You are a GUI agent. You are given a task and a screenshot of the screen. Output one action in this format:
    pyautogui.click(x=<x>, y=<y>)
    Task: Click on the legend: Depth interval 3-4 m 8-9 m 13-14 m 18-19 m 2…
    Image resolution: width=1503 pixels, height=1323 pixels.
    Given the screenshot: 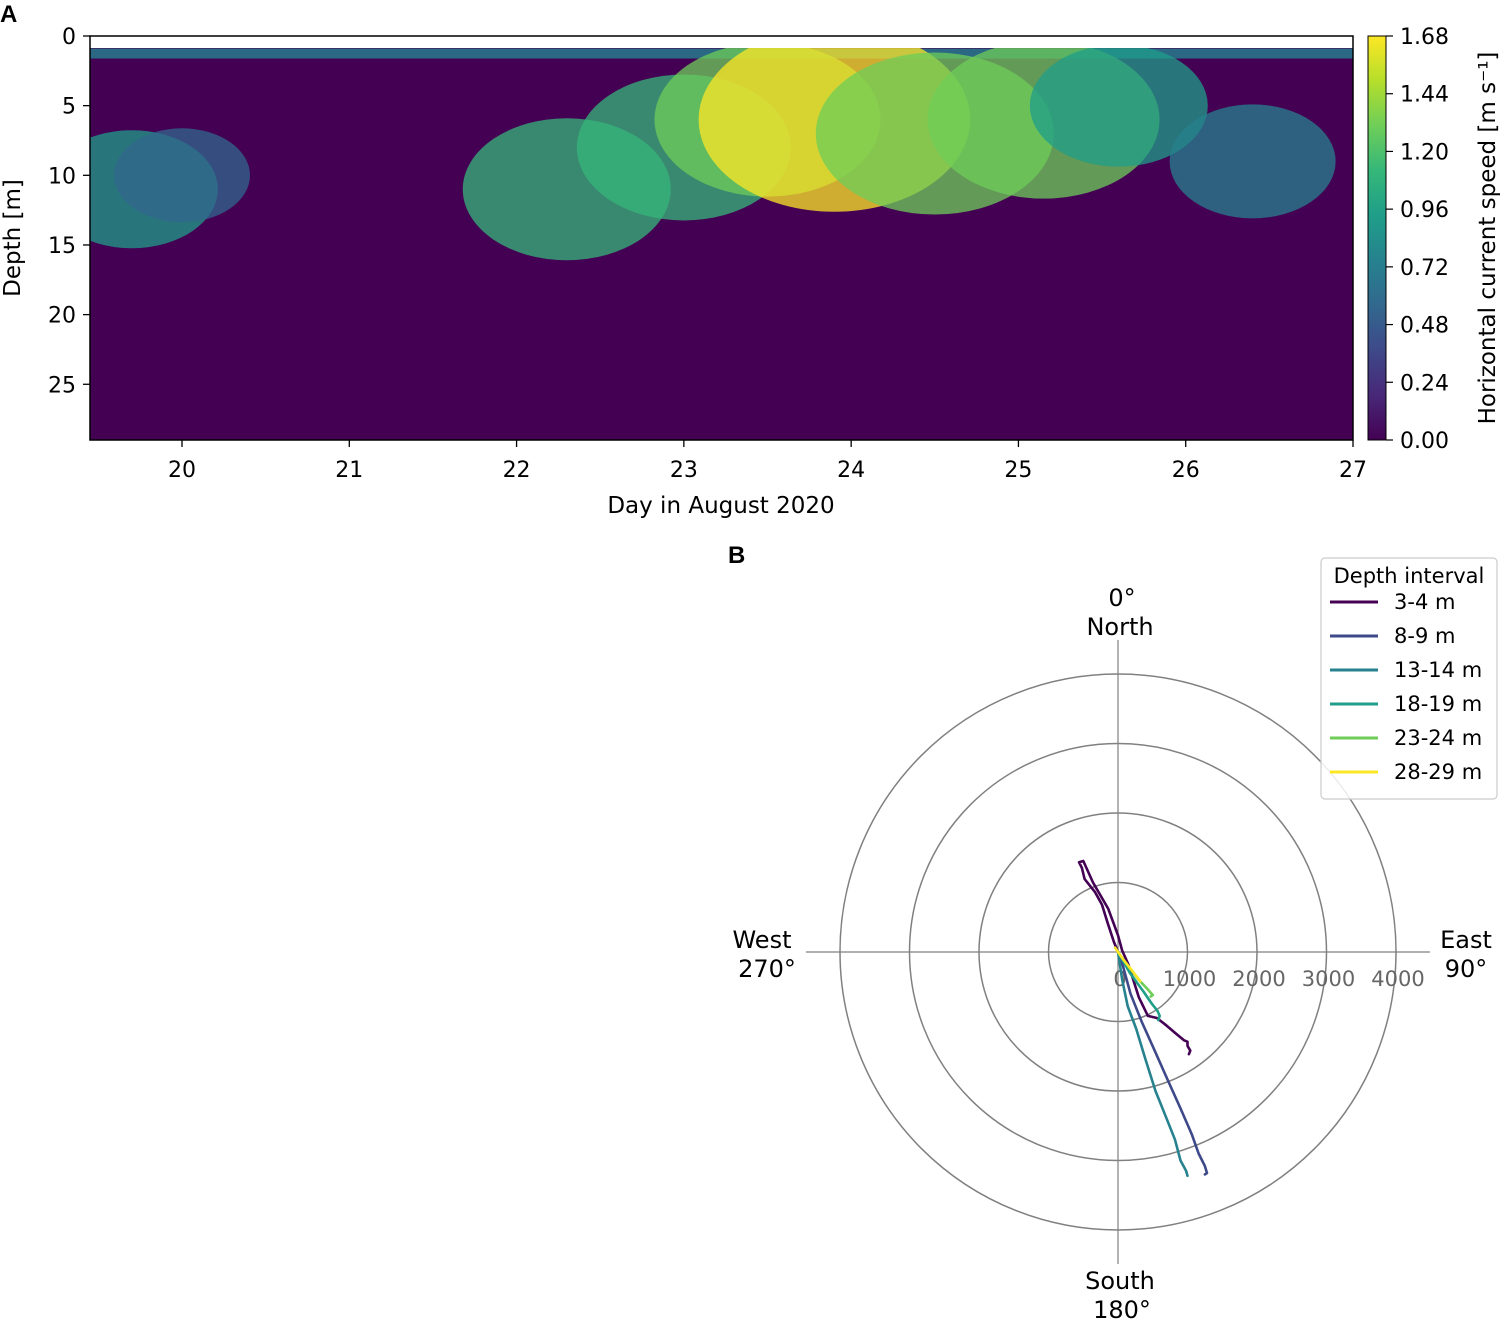 What is the action you would take?
    pyautogui.click(x=1409, y=678)
    